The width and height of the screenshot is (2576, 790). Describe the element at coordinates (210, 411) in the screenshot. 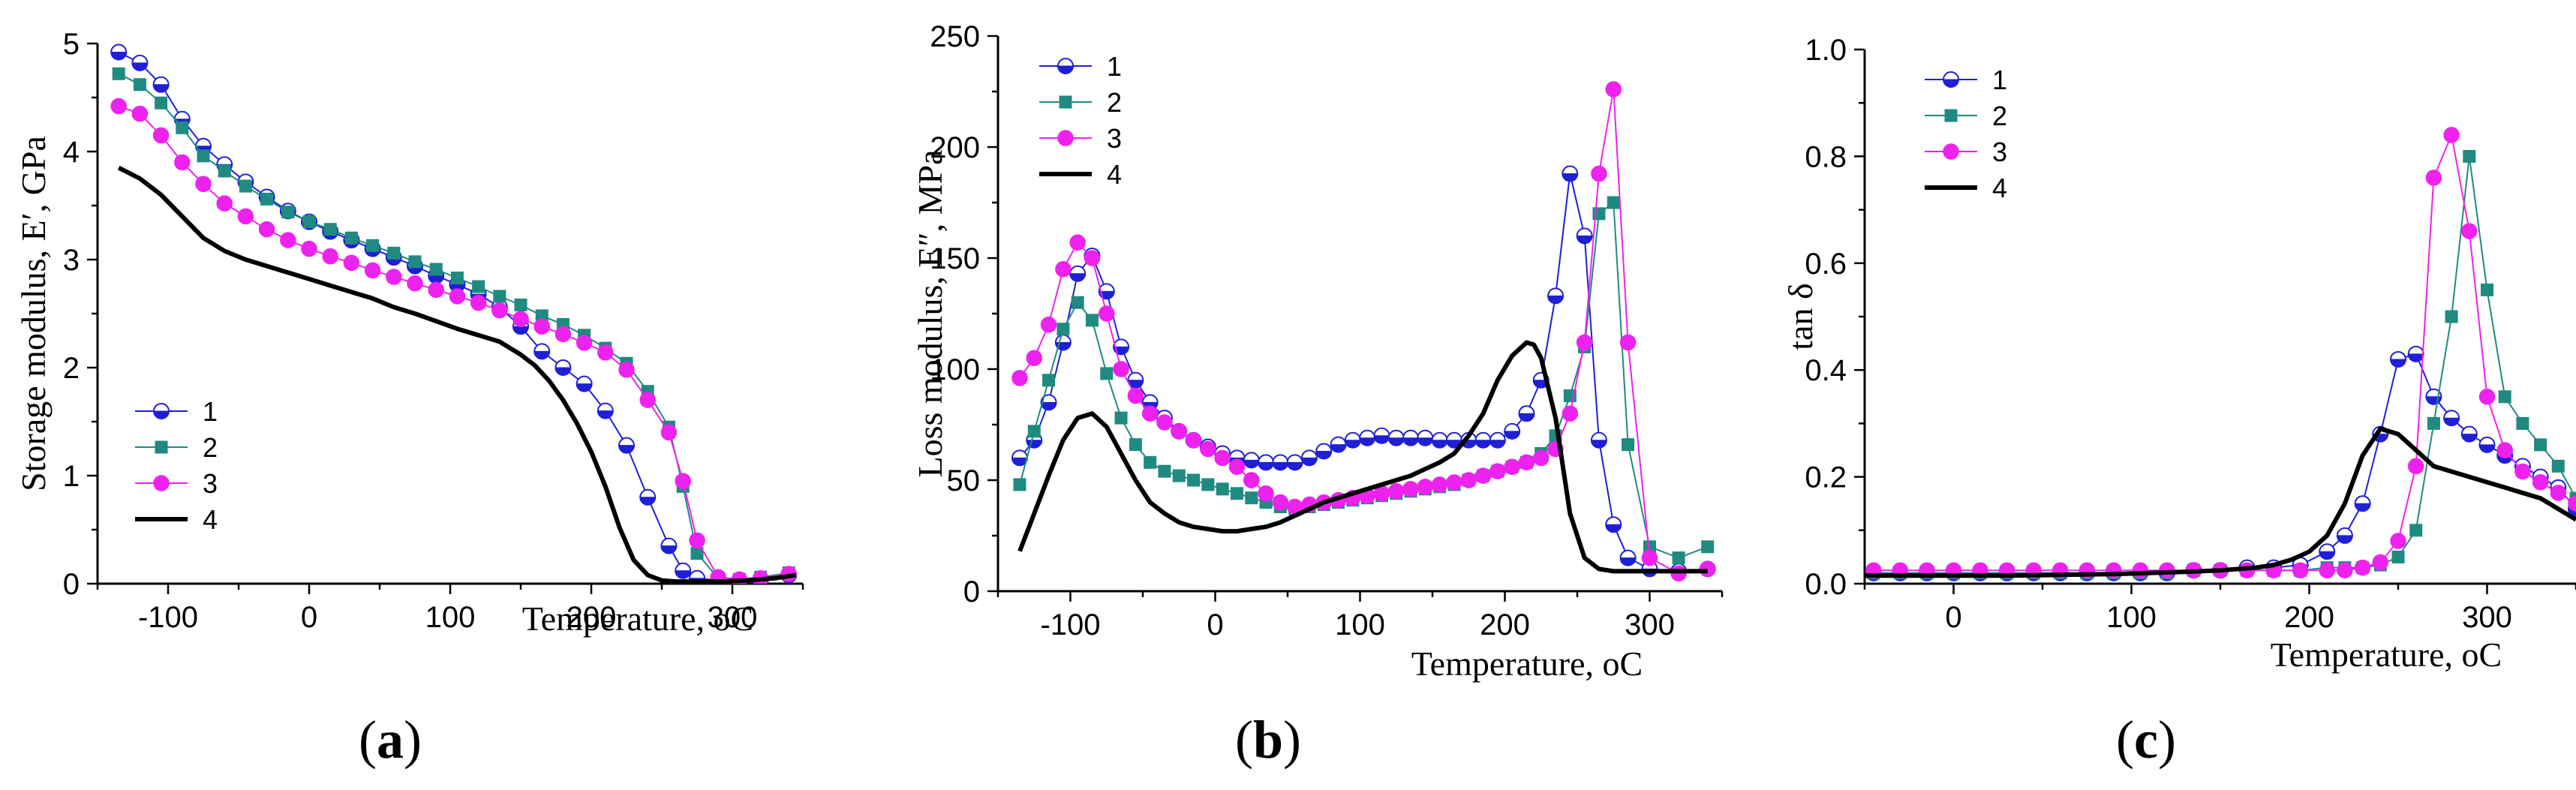

I see `legend-label: 1` at that location.